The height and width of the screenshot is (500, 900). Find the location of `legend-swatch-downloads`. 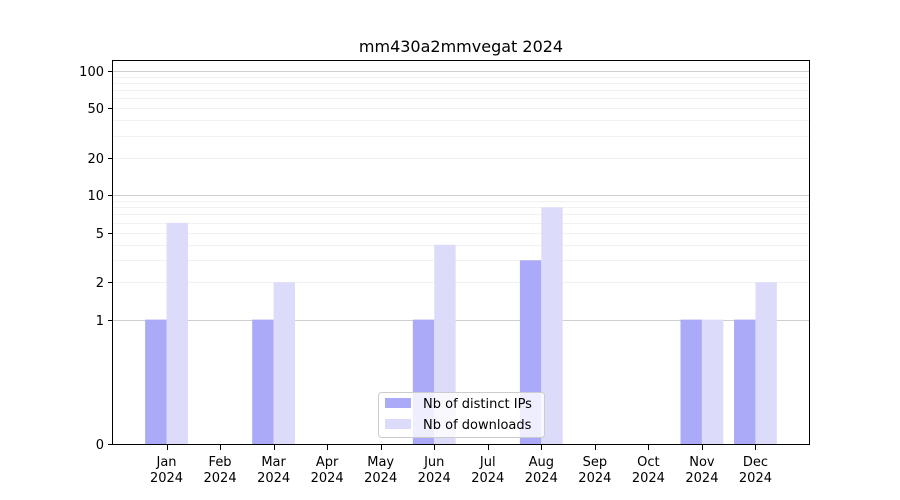

legend-swatch-downloads is located at coordinates (398, 424).